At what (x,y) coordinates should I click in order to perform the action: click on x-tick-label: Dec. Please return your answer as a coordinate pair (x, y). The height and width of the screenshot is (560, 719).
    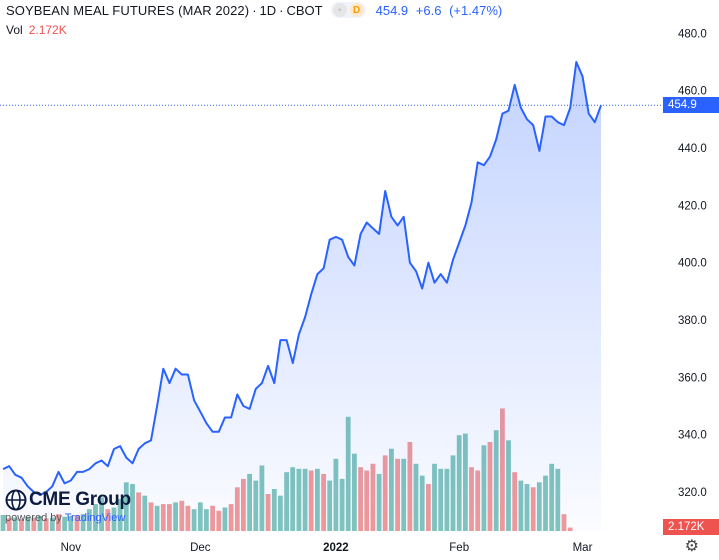
    Looking at the image, I should click on (200, 548).